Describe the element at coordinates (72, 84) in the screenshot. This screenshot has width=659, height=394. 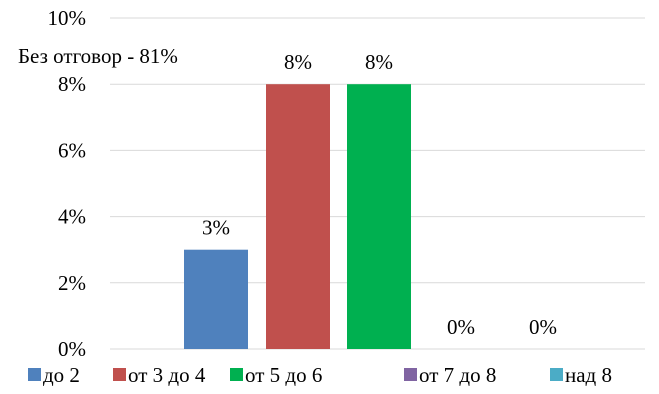
I see `y-tick-label: 8%` at that location.